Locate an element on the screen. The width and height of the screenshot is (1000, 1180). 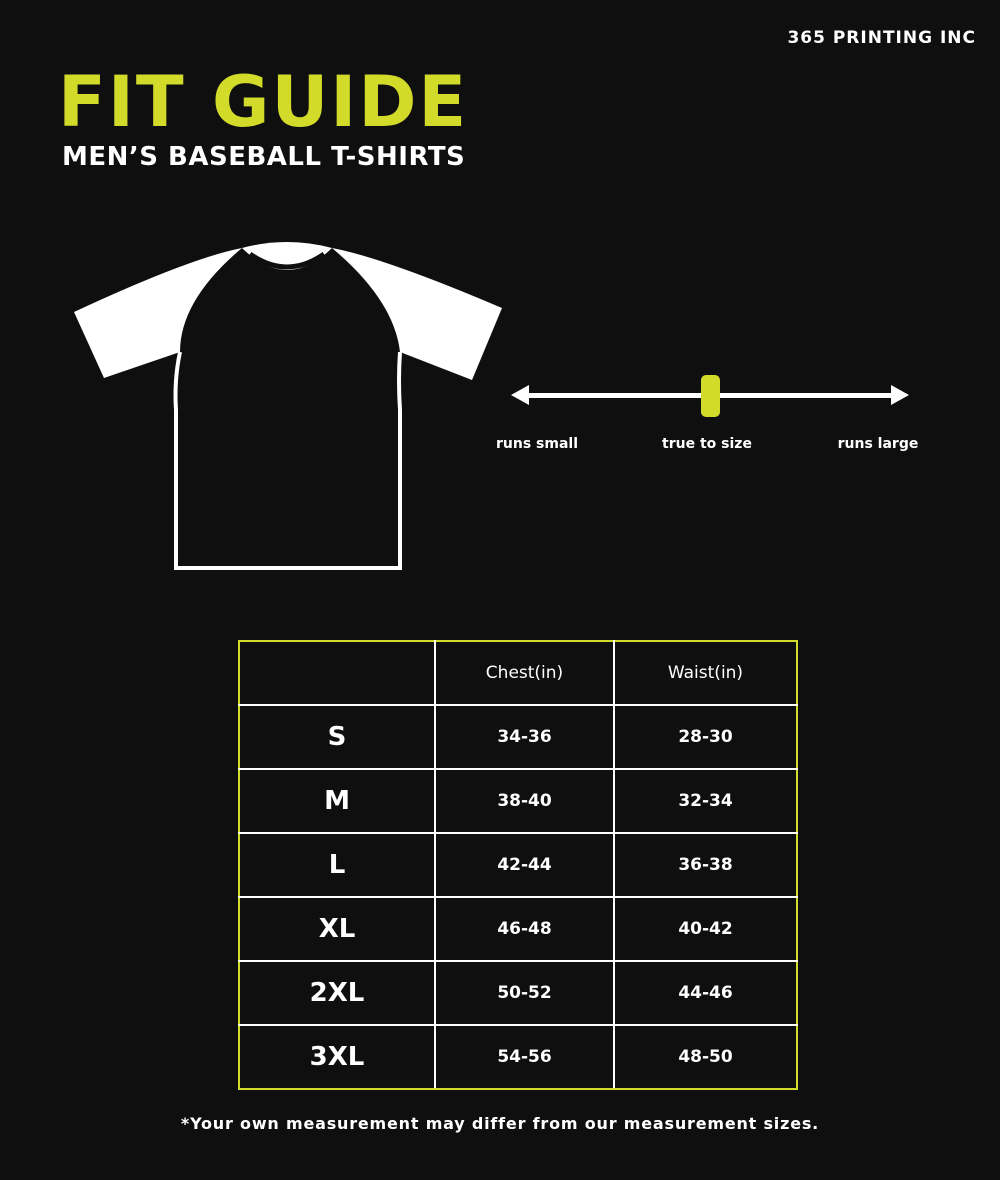
waist-cell: 36-38 is located at coordinates (705, 865).